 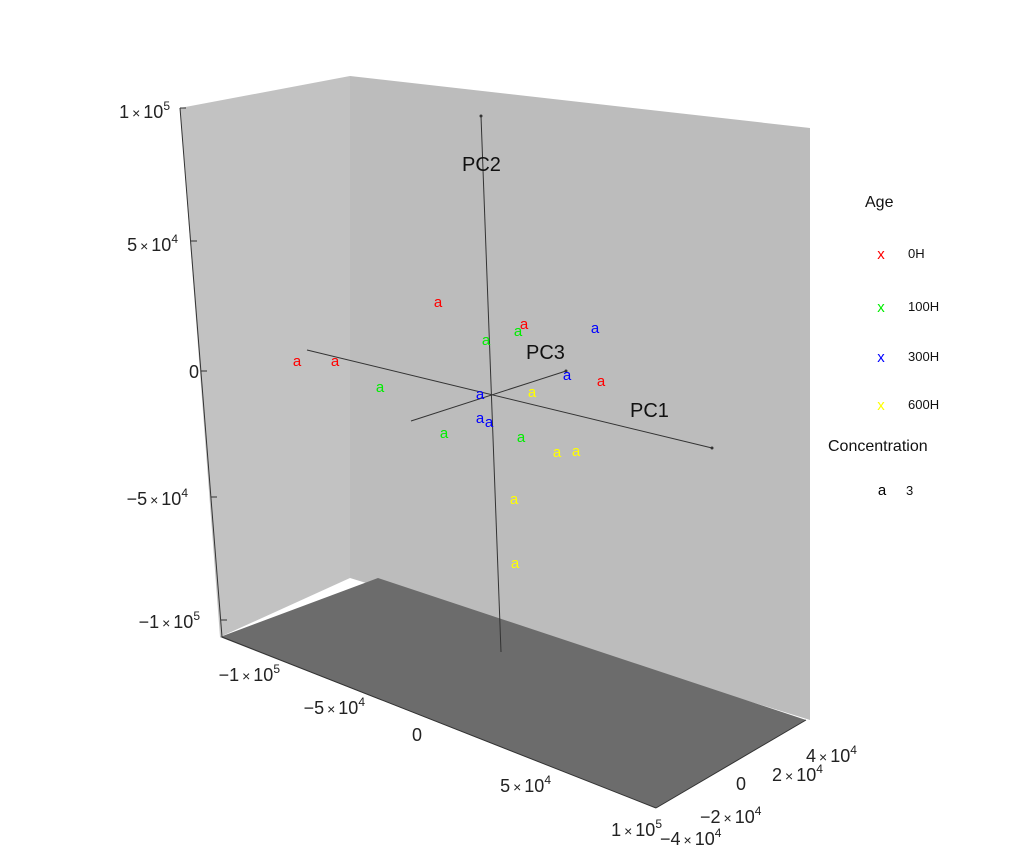 What do you see at coordinates (878, 446) in the screenshot?
I see `legend-concentration-title: Concentration` at bounding box center [878, 446].